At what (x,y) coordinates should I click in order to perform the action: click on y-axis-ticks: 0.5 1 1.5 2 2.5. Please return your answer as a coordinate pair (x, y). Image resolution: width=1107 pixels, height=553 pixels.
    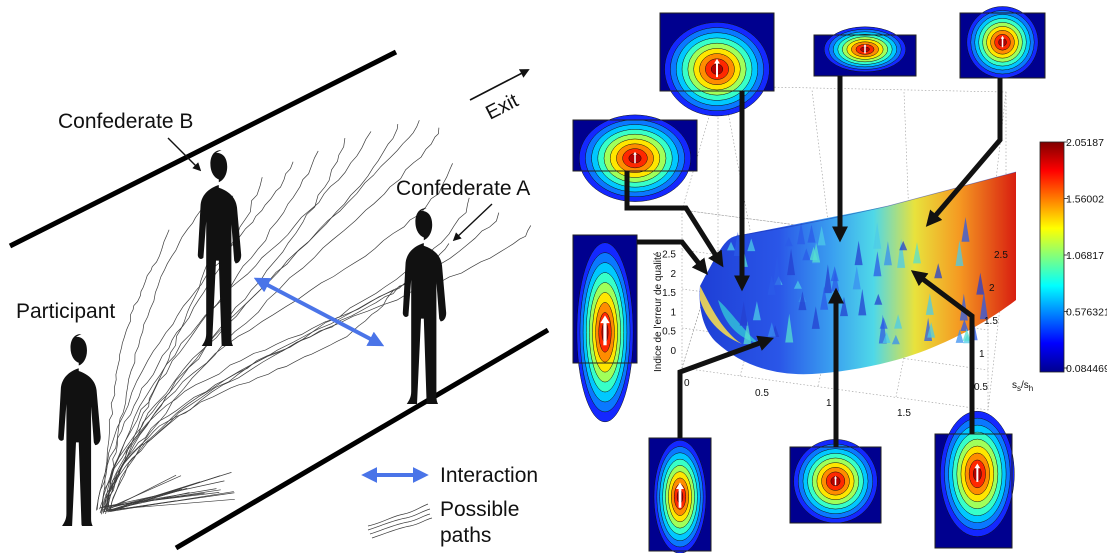
    Looking at the image, I should click on (991, 321).